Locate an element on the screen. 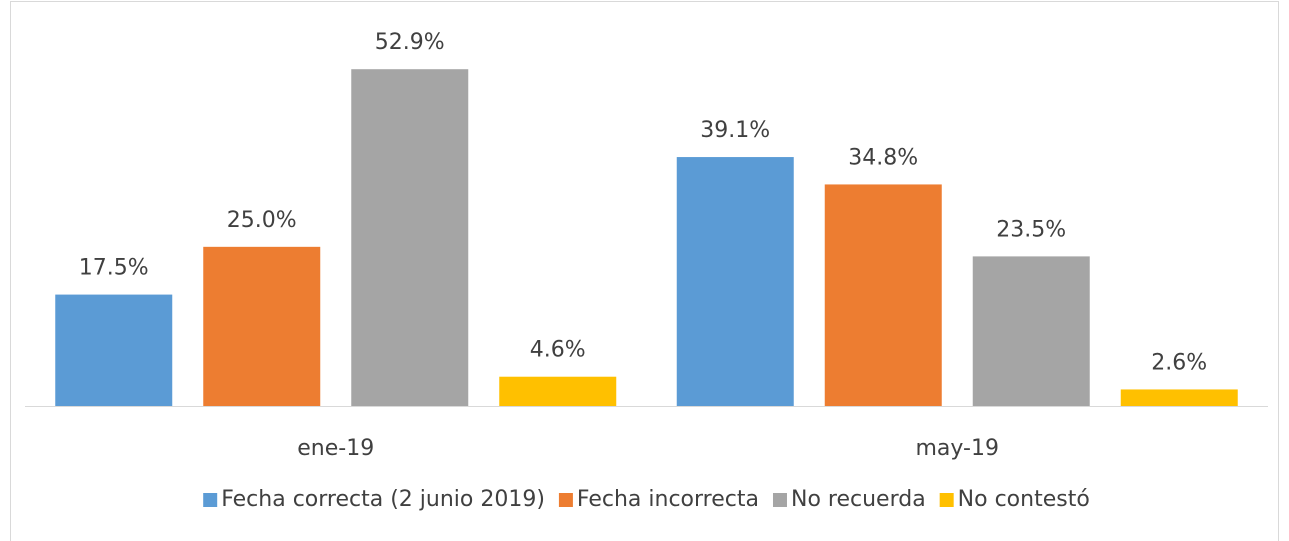  x-tick-label: ene-19 is located at coordinates (335, 448).